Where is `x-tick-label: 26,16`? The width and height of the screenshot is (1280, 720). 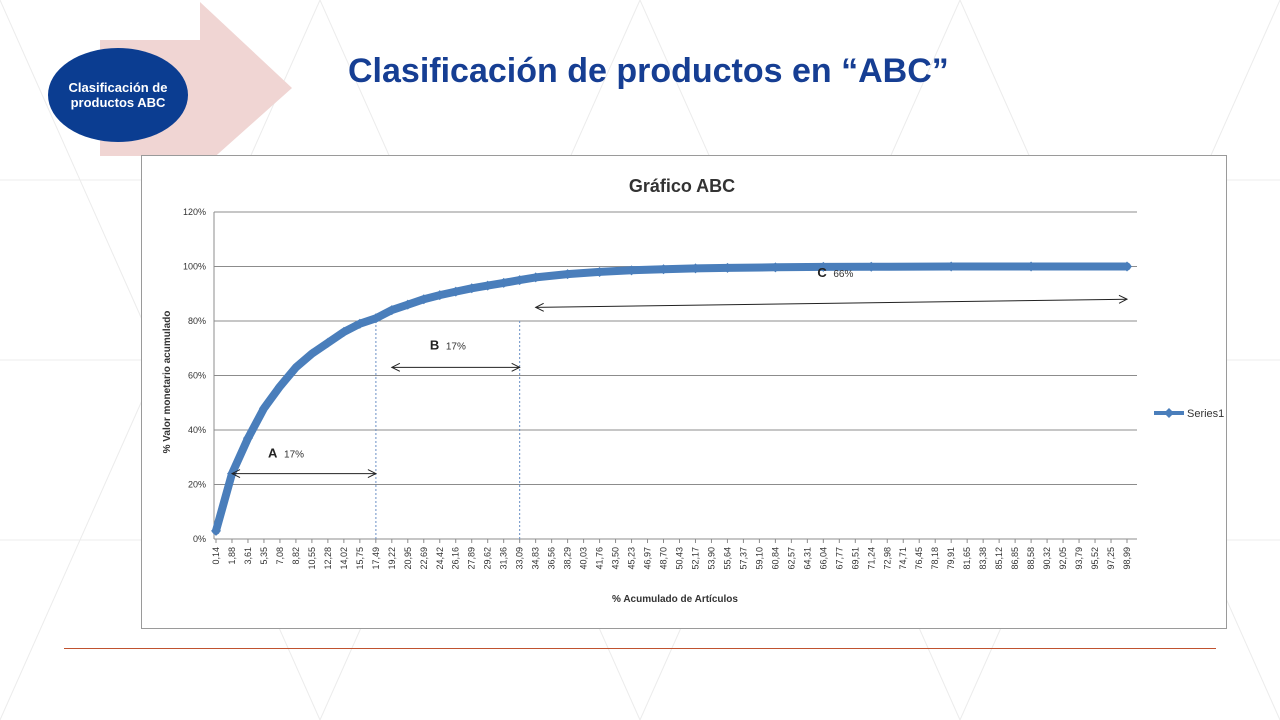
x-tick-label: 26,16 is located at coordinates (456, 558).